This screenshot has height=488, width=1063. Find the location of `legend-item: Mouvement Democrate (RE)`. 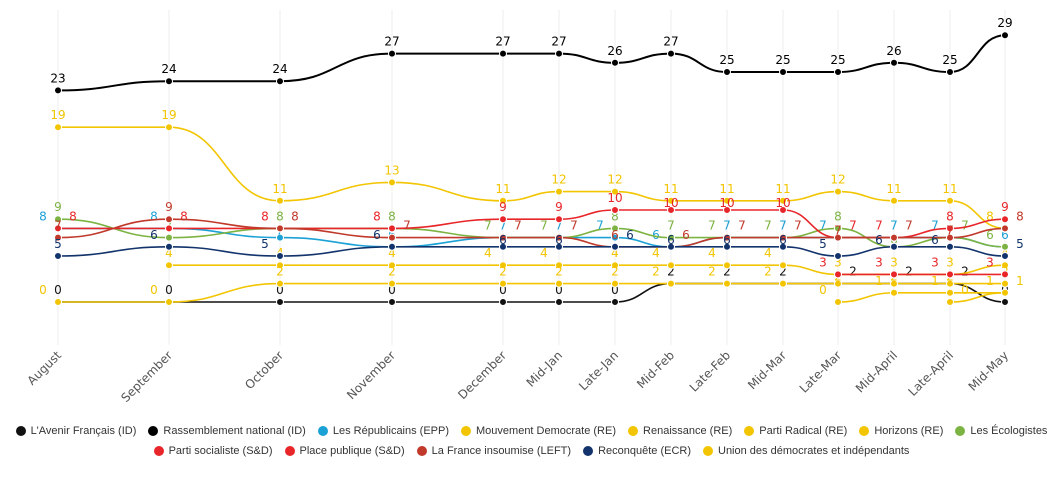

legend-item: Mouvement Democrate (RE) is located at coordinates (538, 431).